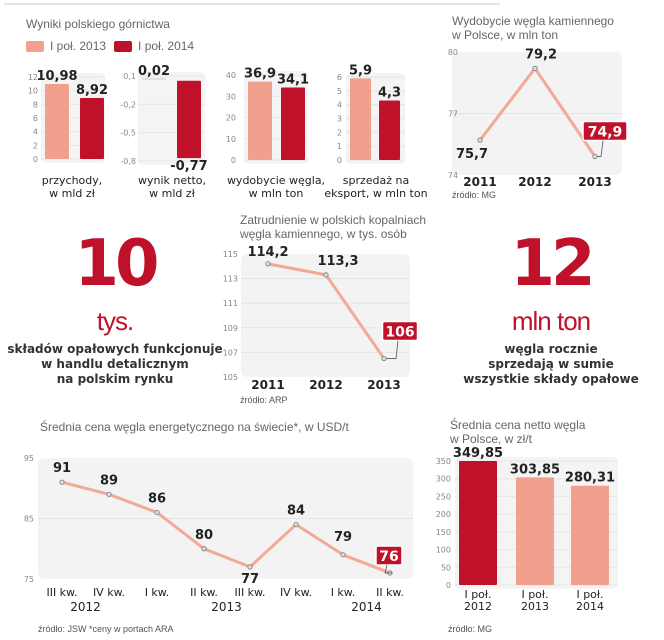 This screenshot has width=664, height=640. I want to click on point-value-label: 114,2, so click(267, 252).